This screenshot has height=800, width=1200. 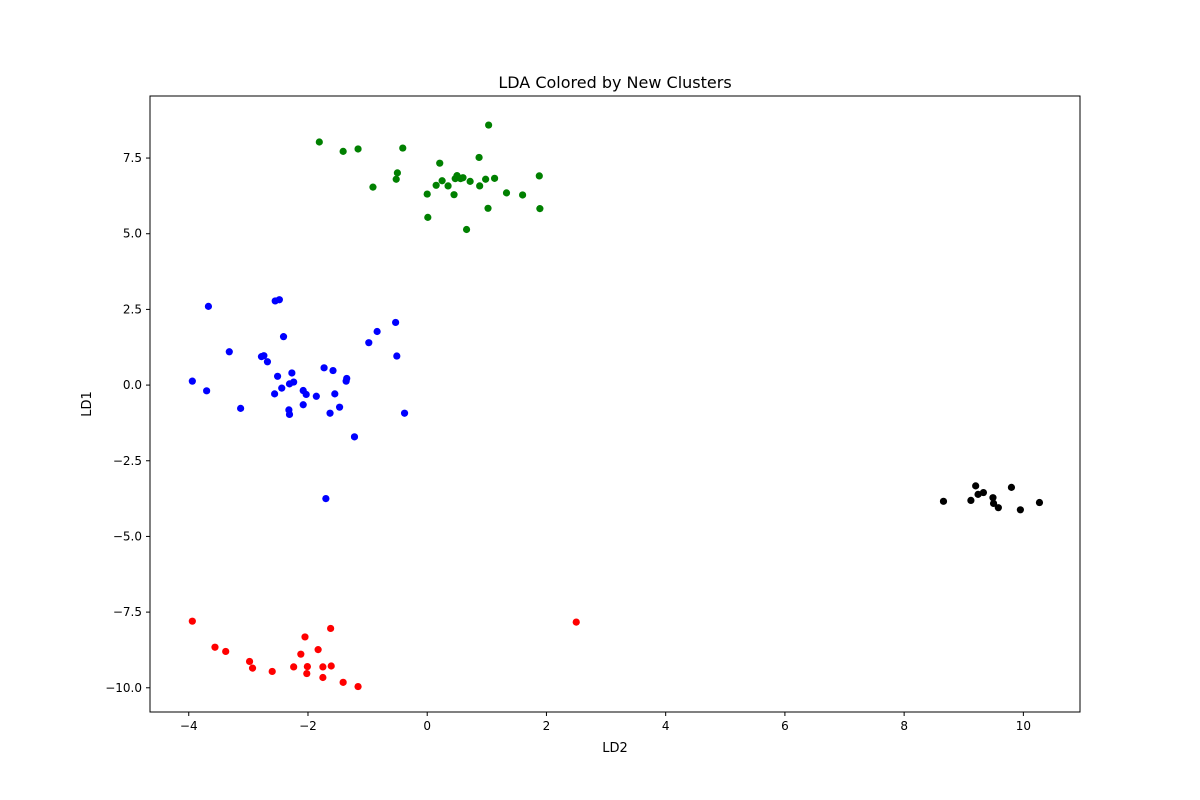 What do you see at coordinates (127, 461) in the screenshot?
I see `y-tick-label: −2.5` at bounding box center [127, 461].